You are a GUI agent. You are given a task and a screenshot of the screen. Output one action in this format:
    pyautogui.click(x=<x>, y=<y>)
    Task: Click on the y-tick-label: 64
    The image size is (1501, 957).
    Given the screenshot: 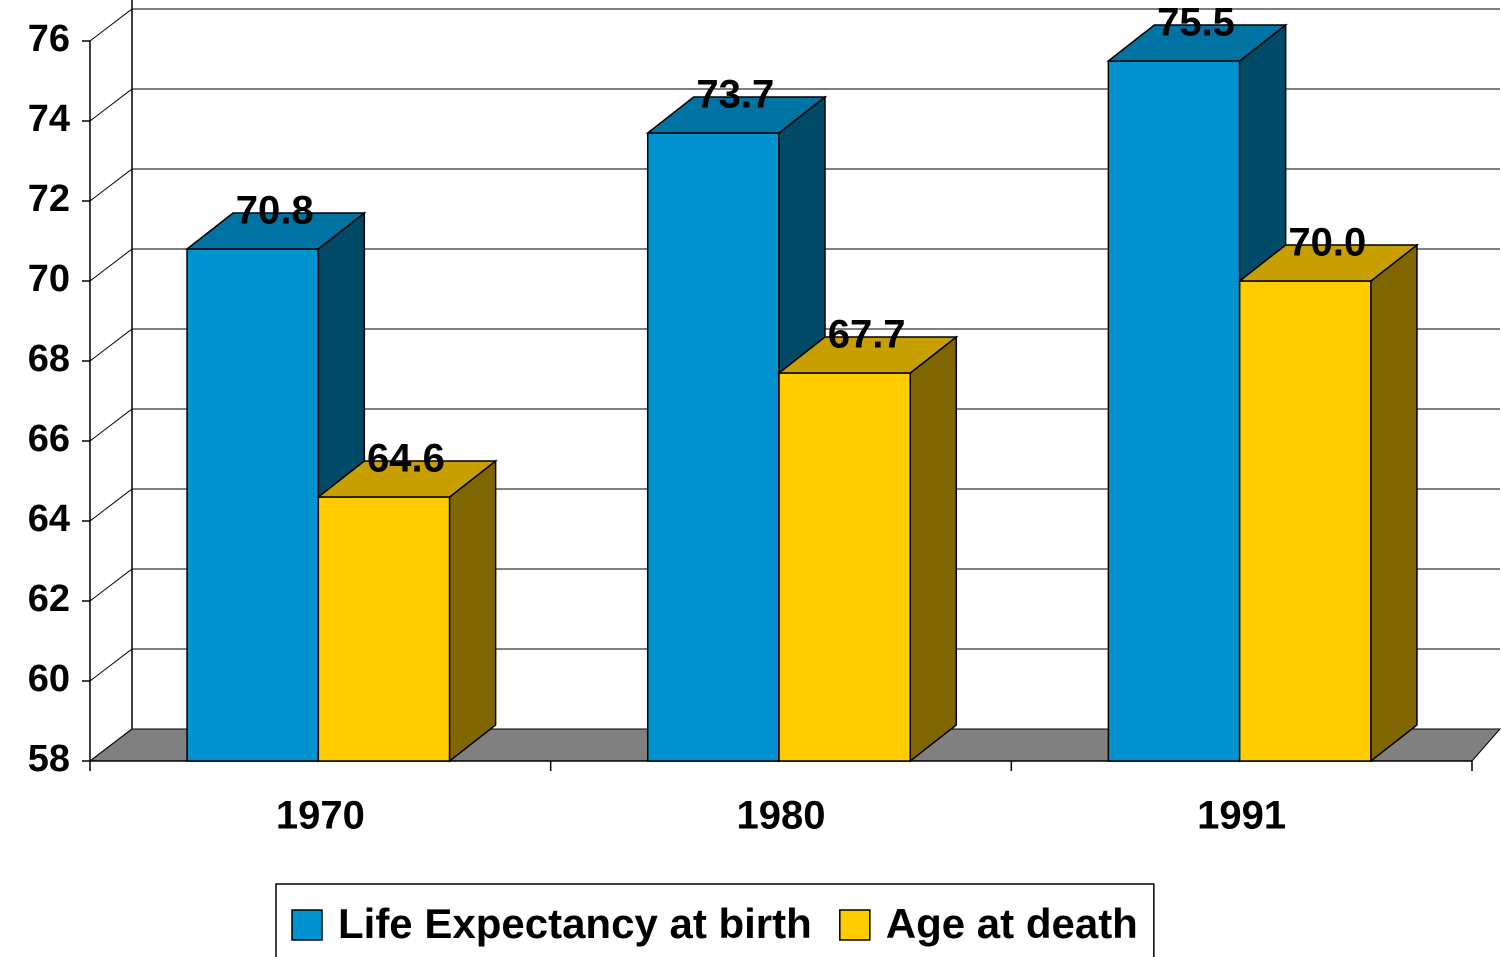 What is the action you would take?
    pyautogui.click(x=49, y=519)
    